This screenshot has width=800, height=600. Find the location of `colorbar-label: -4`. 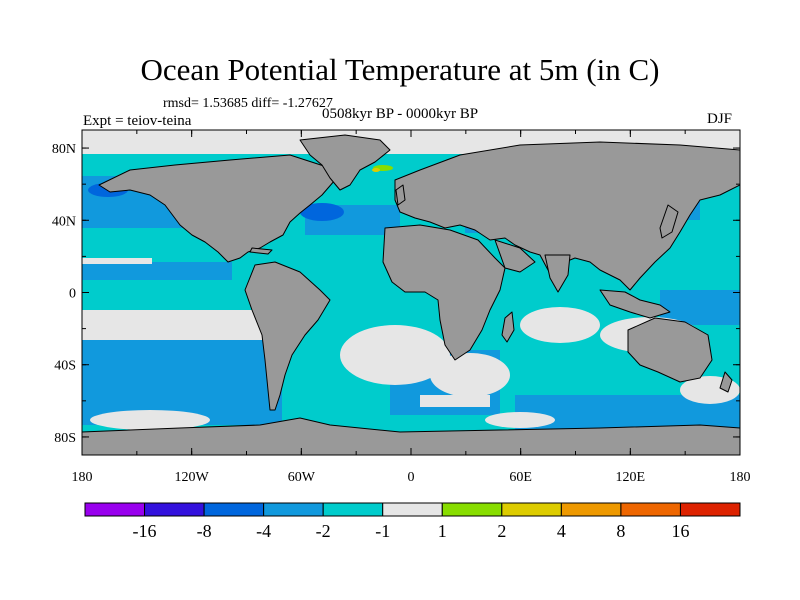

colorbar-label: -4 is located at coordinates (263, 531).